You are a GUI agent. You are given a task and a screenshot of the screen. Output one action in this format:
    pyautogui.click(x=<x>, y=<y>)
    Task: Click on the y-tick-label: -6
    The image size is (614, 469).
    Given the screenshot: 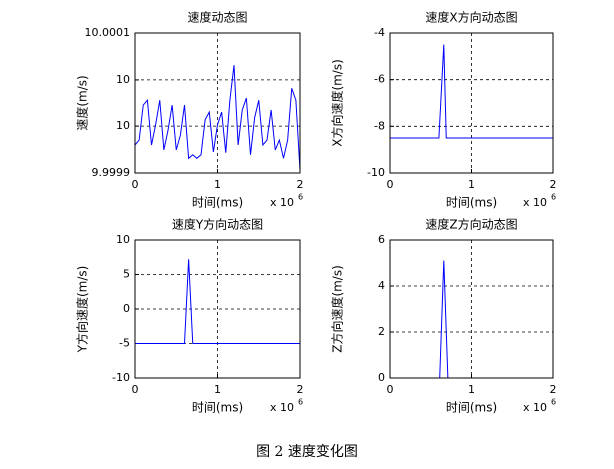 What is the action you would take?
    pyautogui.click(x=379, y=79)
    